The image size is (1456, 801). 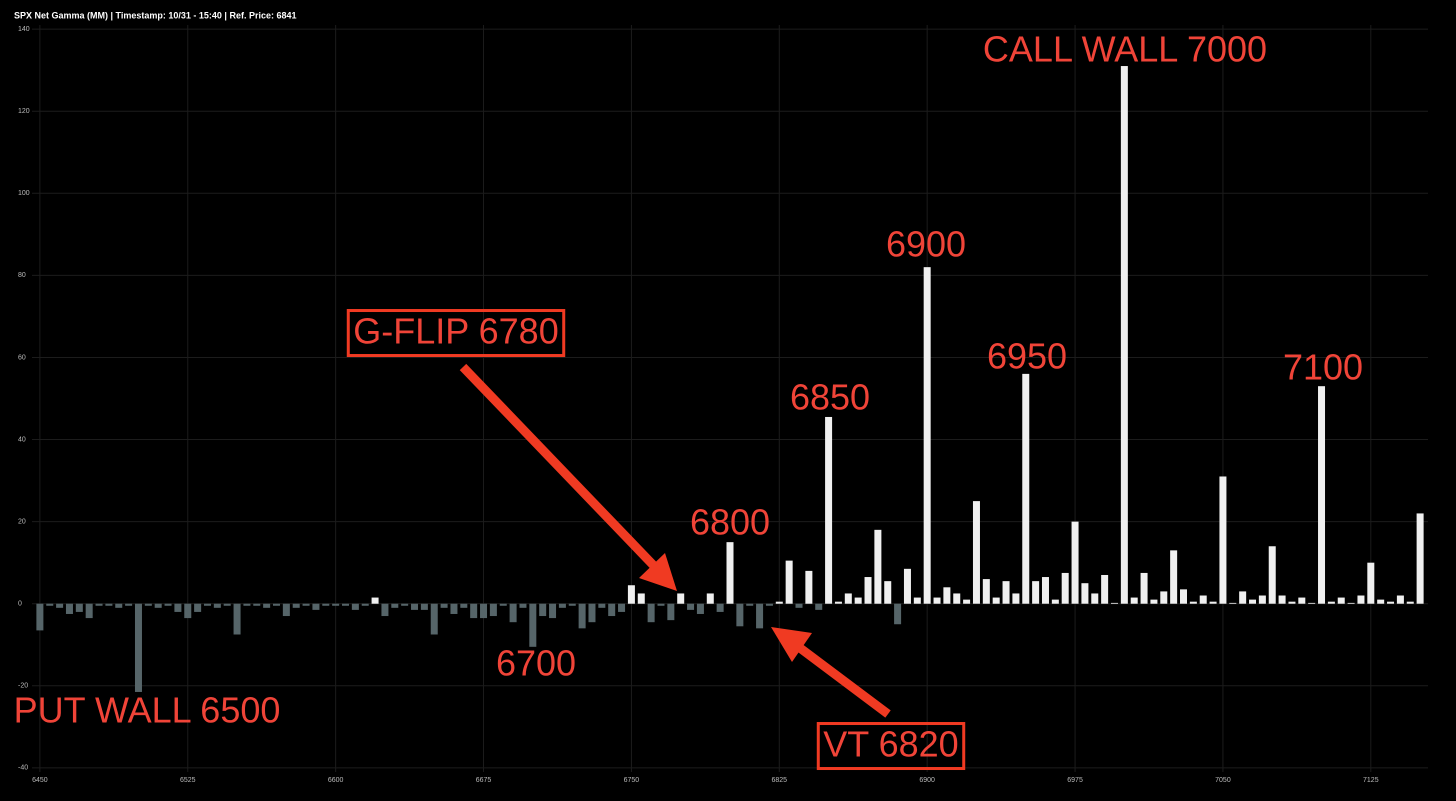 I want to click on y-tick-label: 120, so click(x=24, y=111).